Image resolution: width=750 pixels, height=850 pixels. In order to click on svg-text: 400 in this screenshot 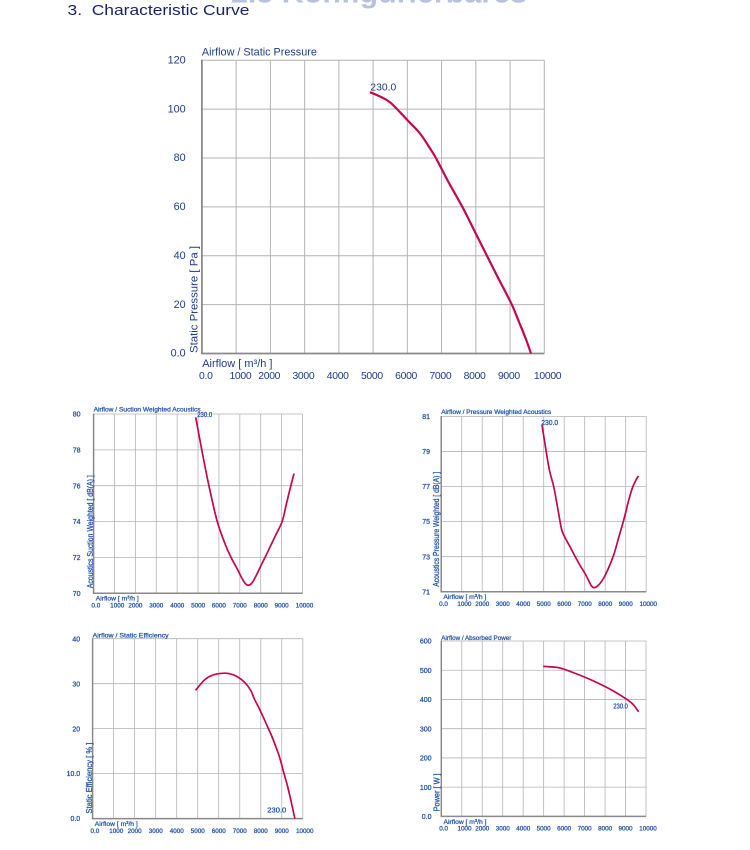, I will do `click(426, 700)`.